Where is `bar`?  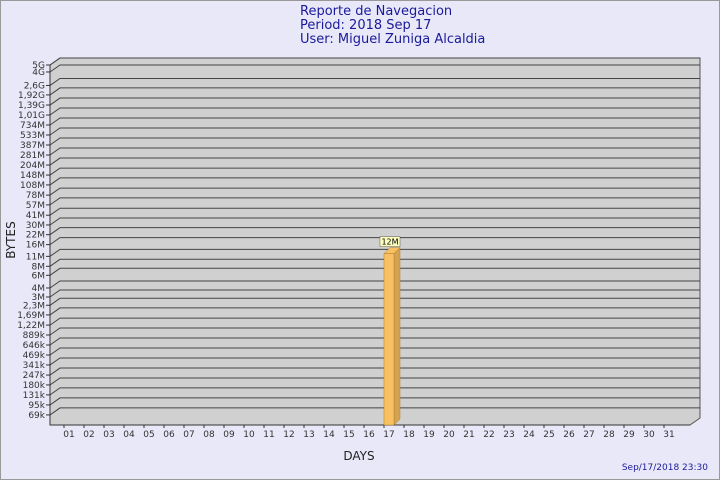 bar is located at coordinates (389, 339).